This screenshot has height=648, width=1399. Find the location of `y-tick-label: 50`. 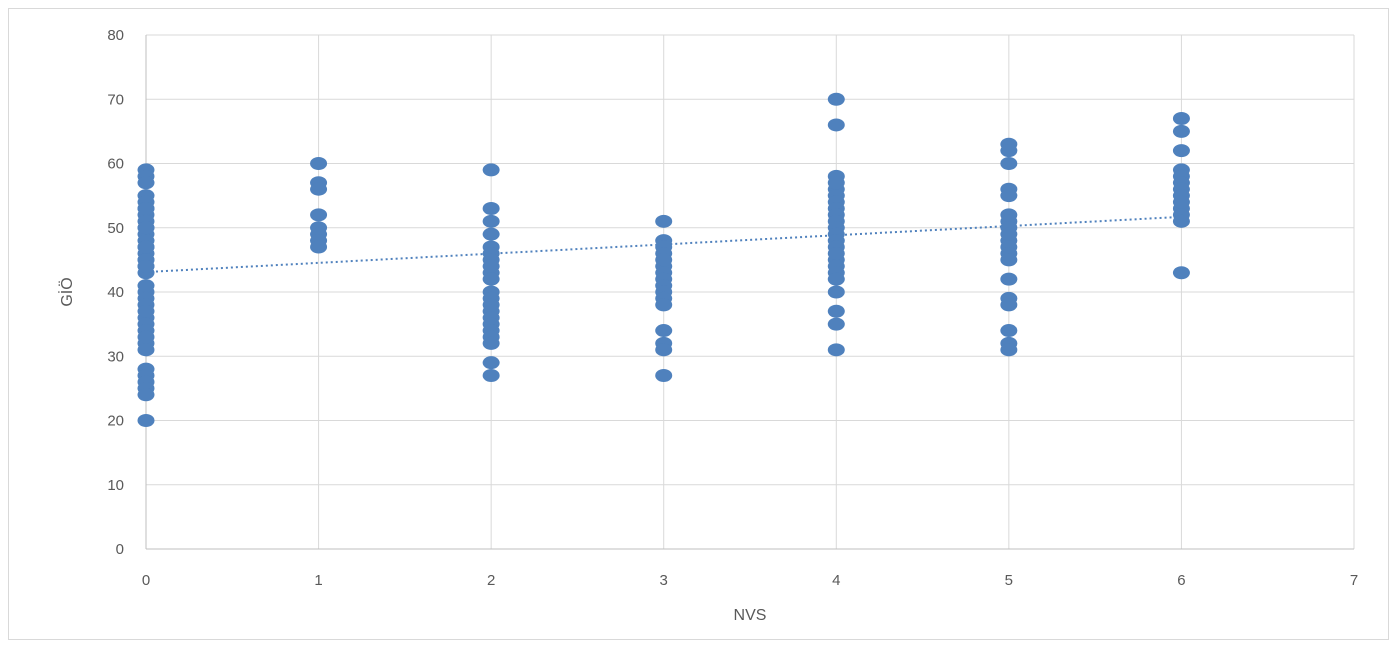

y-tick-label: 50 is located at coordinates (115, 228).